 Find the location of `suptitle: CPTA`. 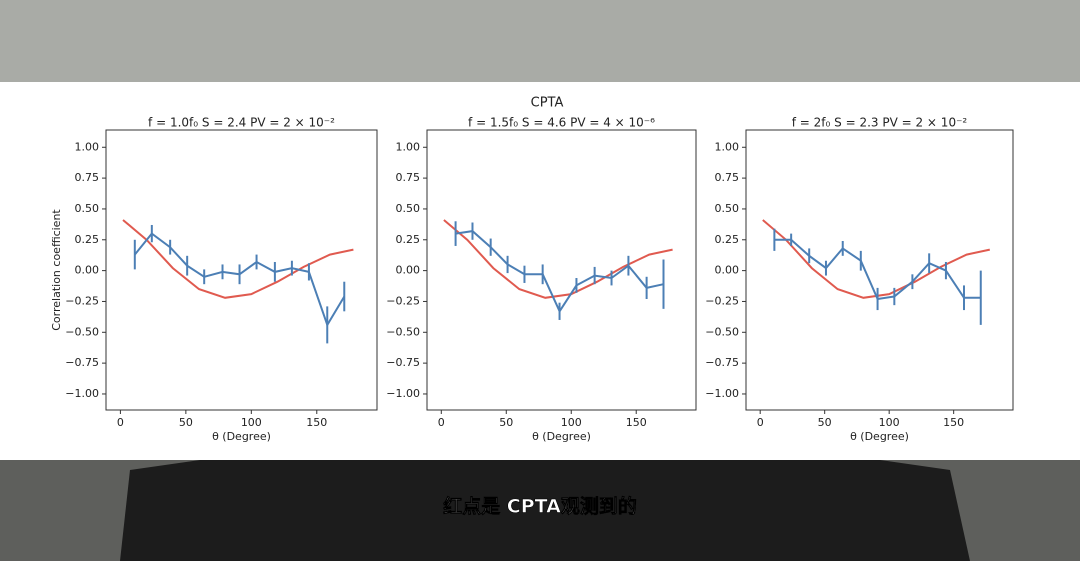

suptitle: CPTA is located at coordinates (547, 103).